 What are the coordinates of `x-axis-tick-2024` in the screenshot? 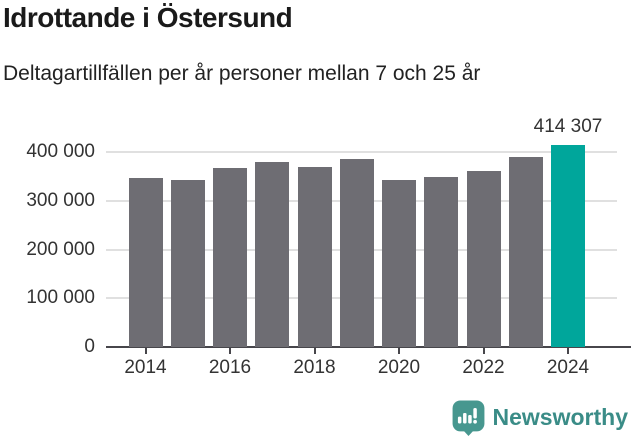 It's located at (568, 351).